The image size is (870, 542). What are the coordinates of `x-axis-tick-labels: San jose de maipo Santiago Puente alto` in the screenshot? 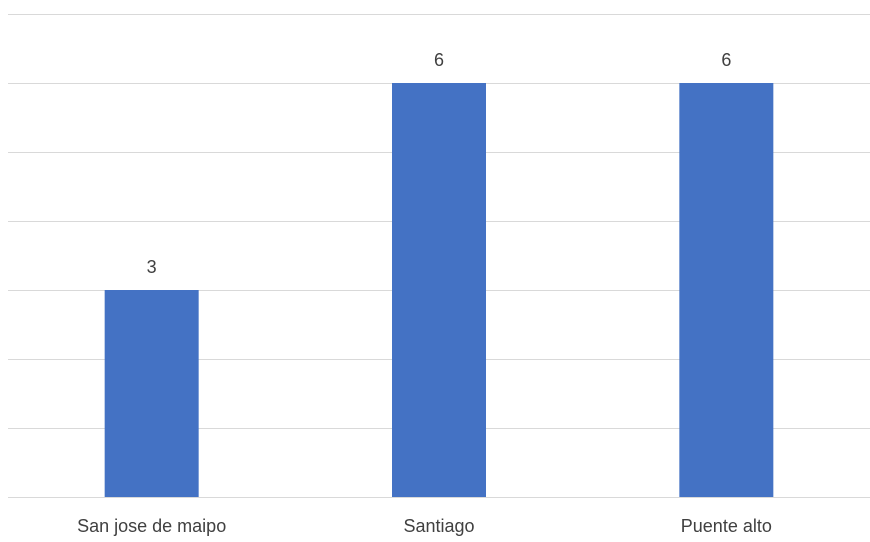 It's located at (424, 526).